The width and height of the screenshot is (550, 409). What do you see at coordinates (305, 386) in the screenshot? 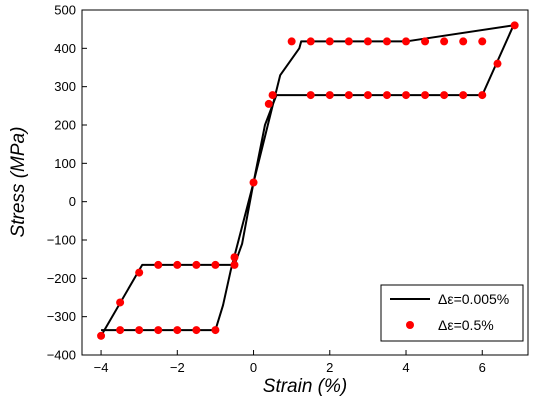
I see `x-axis-label: Strain (%)` at bounding box center [305, 386].